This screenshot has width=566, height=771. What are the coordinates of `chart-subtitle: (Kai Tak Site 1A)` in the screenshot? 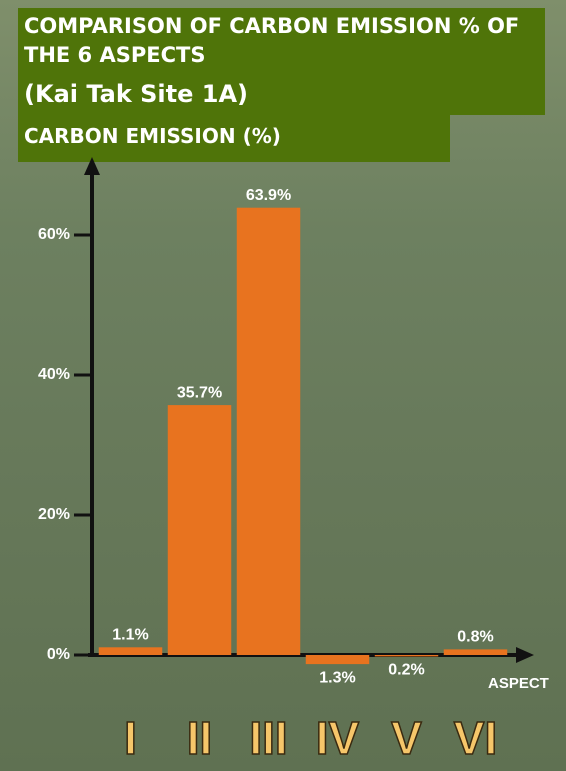 It's located at (136, 94).